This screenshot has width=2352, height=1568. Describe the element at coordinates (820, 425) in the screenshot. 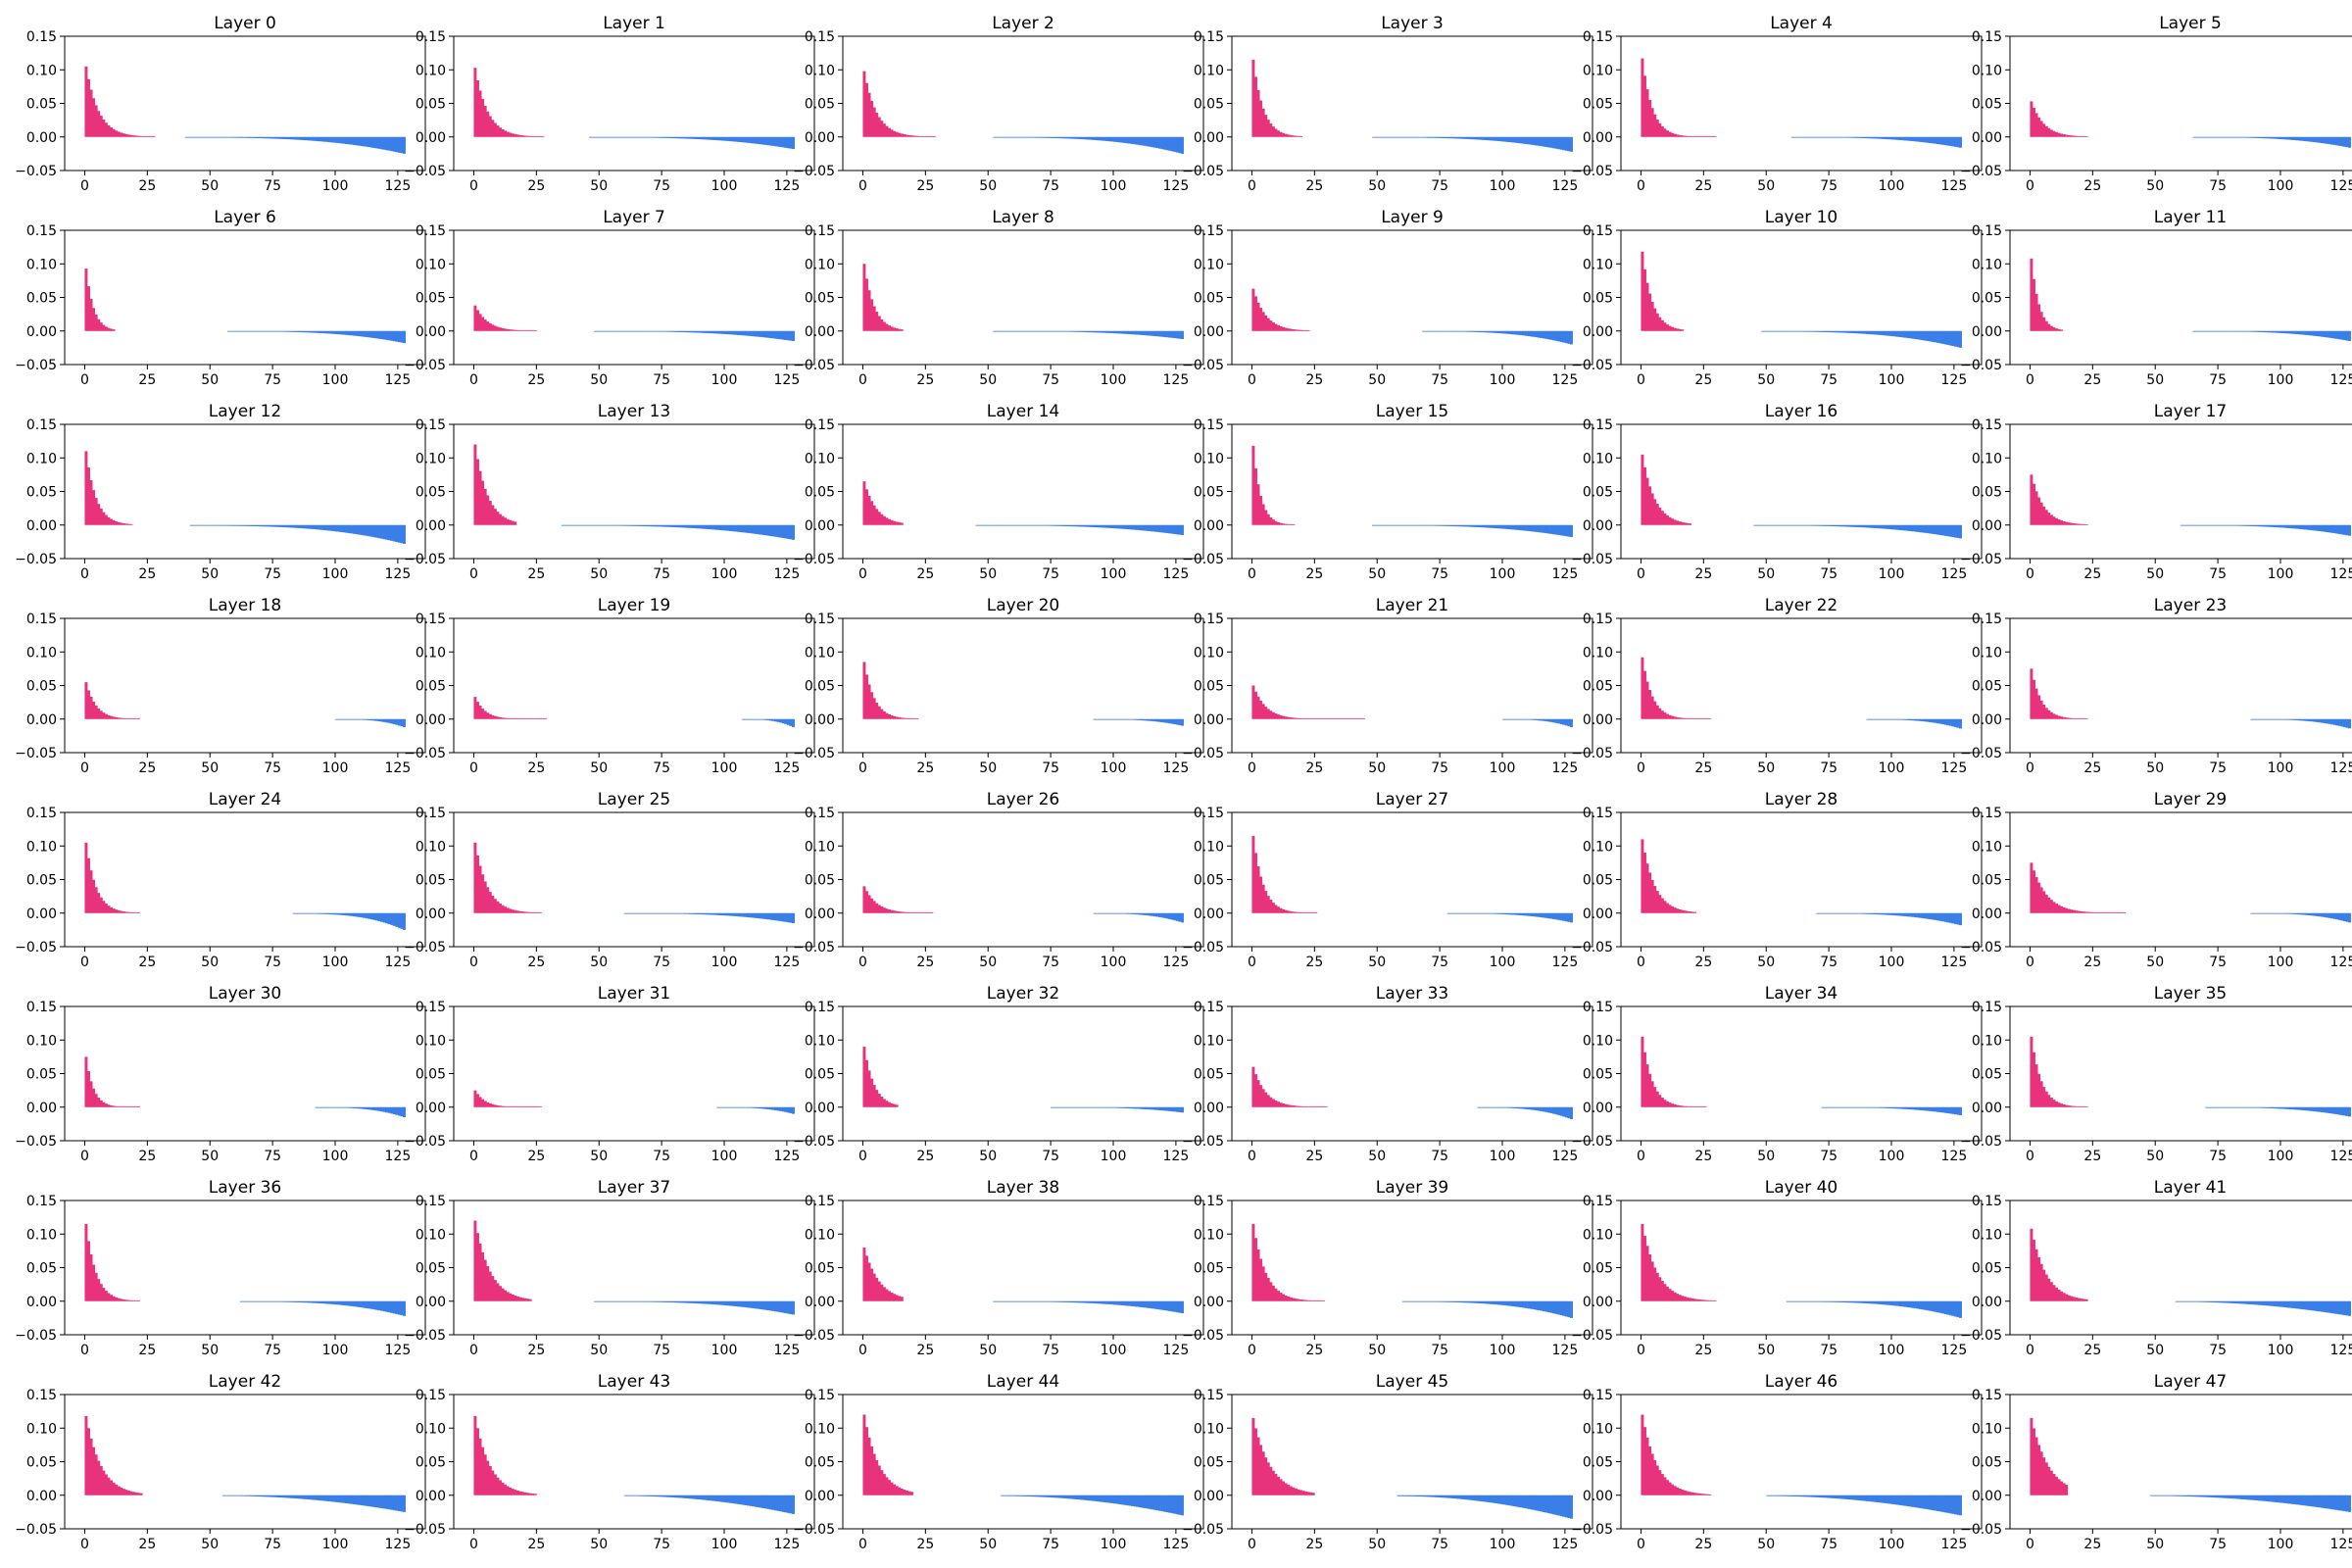

I see `y-tick-label: 0.15` at that location.